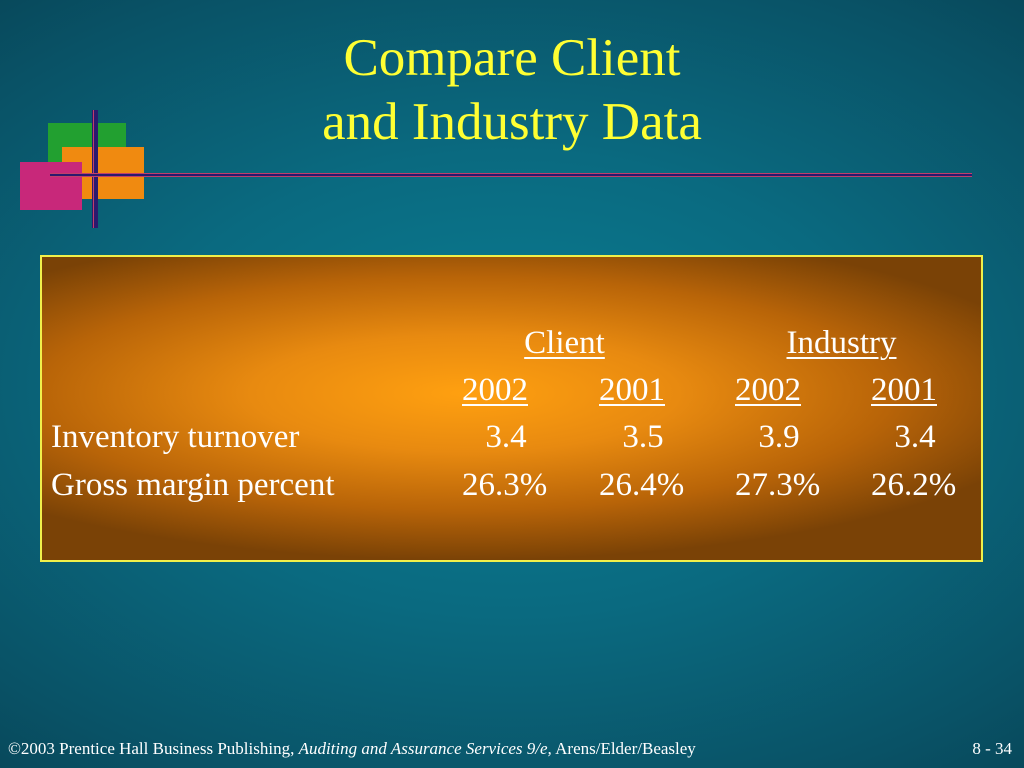  What do you see at coordinates (175, 437) in the screenshot?
I see `row-label-inventory-turnover: Inventory turnover` at bounding box center [175, 437].